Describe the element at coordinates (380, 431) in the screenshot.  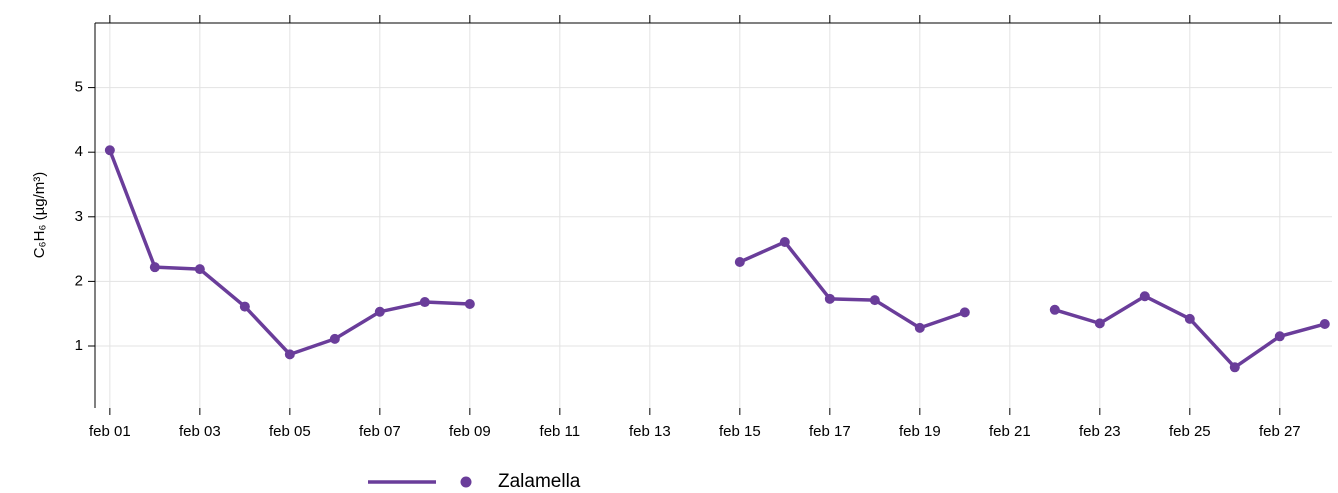
I see `x-tick-label: feb 07` at that location.